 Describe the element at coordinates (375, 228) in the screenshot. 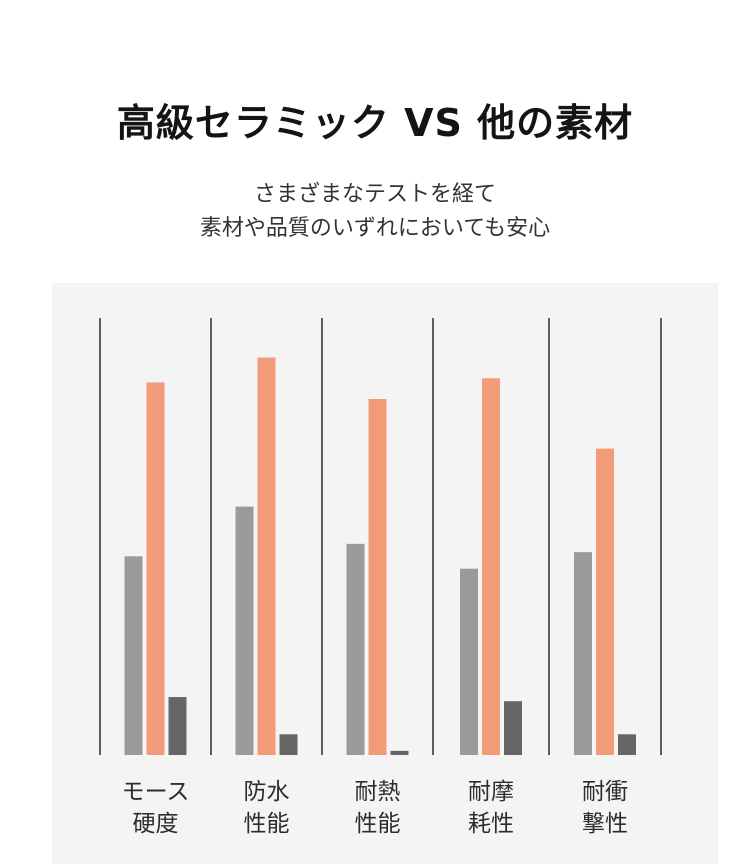

I see `subtitle-line-2: 素材や品質のいずれにおいても安心` at that location.